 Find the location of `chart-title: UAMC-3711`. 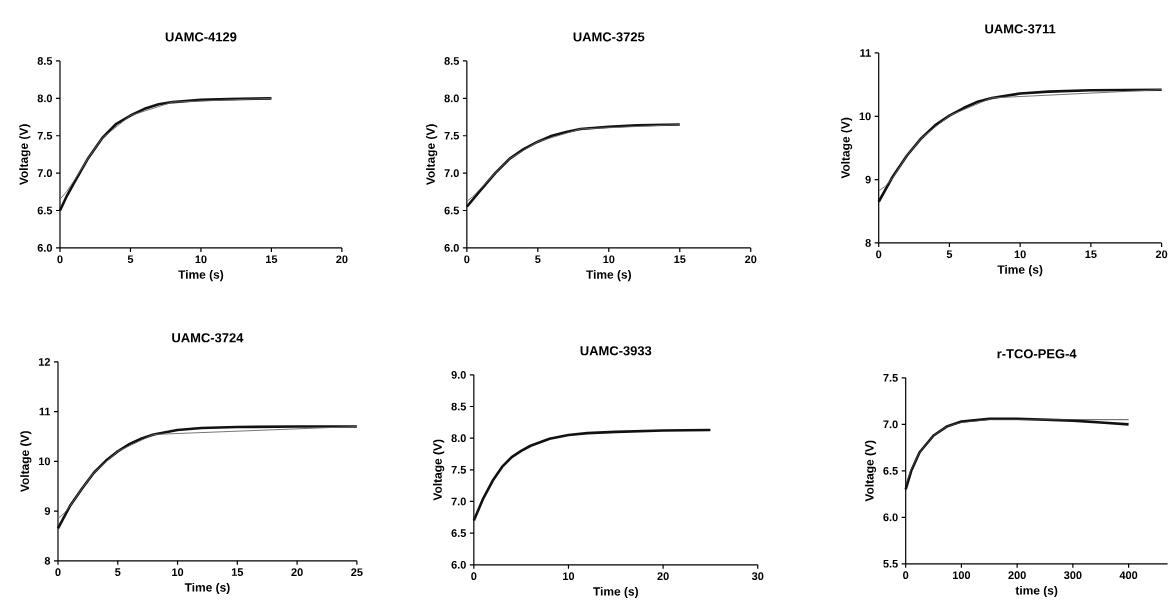

chart-title: UAMC-3711 is located at coordinates (1020, 29).